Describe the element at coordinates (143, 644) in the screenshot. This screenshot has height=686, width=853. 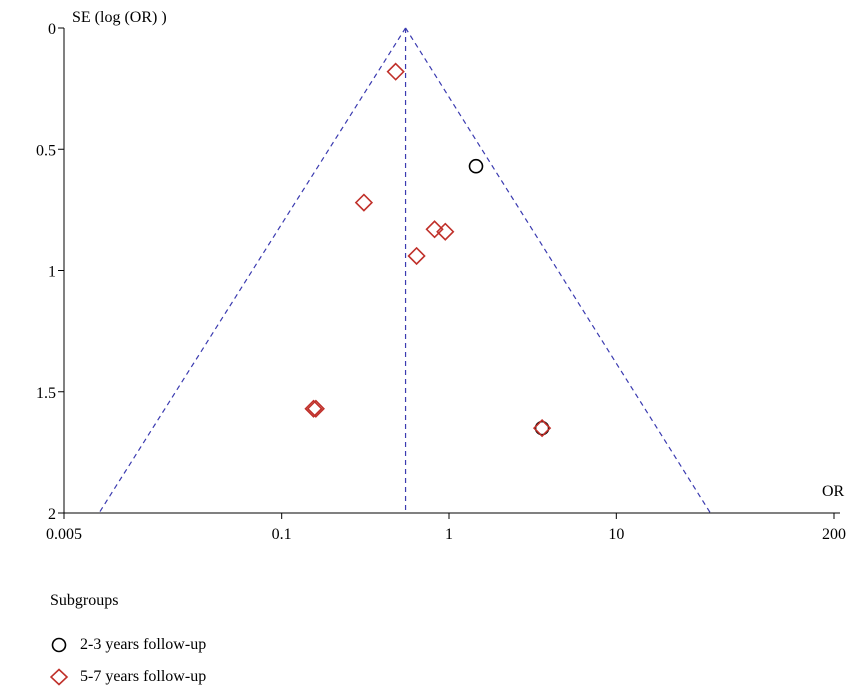
I see `legend-item-label: 2-3 years follow-up` at that location.